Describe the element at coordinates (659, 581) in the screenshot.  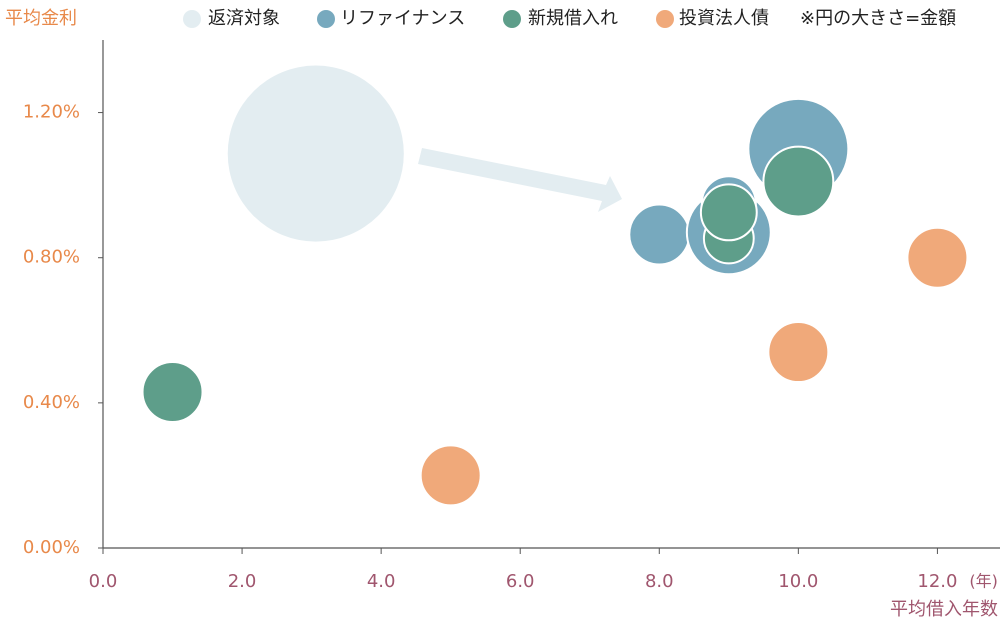
I see `x-tick-label: 8.0` at that location.